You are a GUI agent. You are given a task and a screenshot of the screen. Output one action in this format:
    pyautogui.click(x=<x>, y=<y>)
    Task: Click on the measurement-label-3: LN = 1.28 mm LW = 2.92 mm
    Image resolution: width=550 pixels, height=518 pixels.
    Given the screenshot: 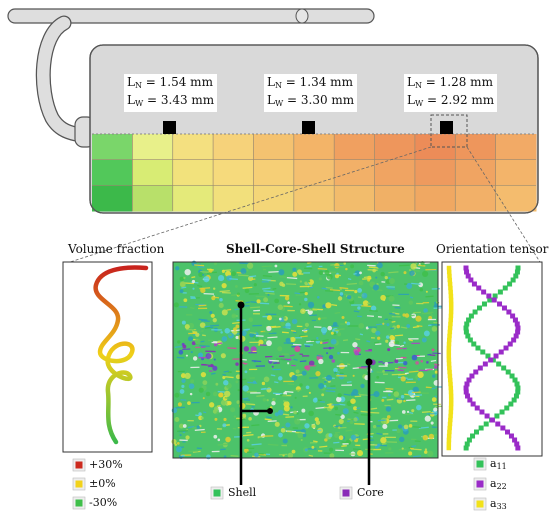 What is the action you would take?
    pyautogui.click(x=451, y=93)
    